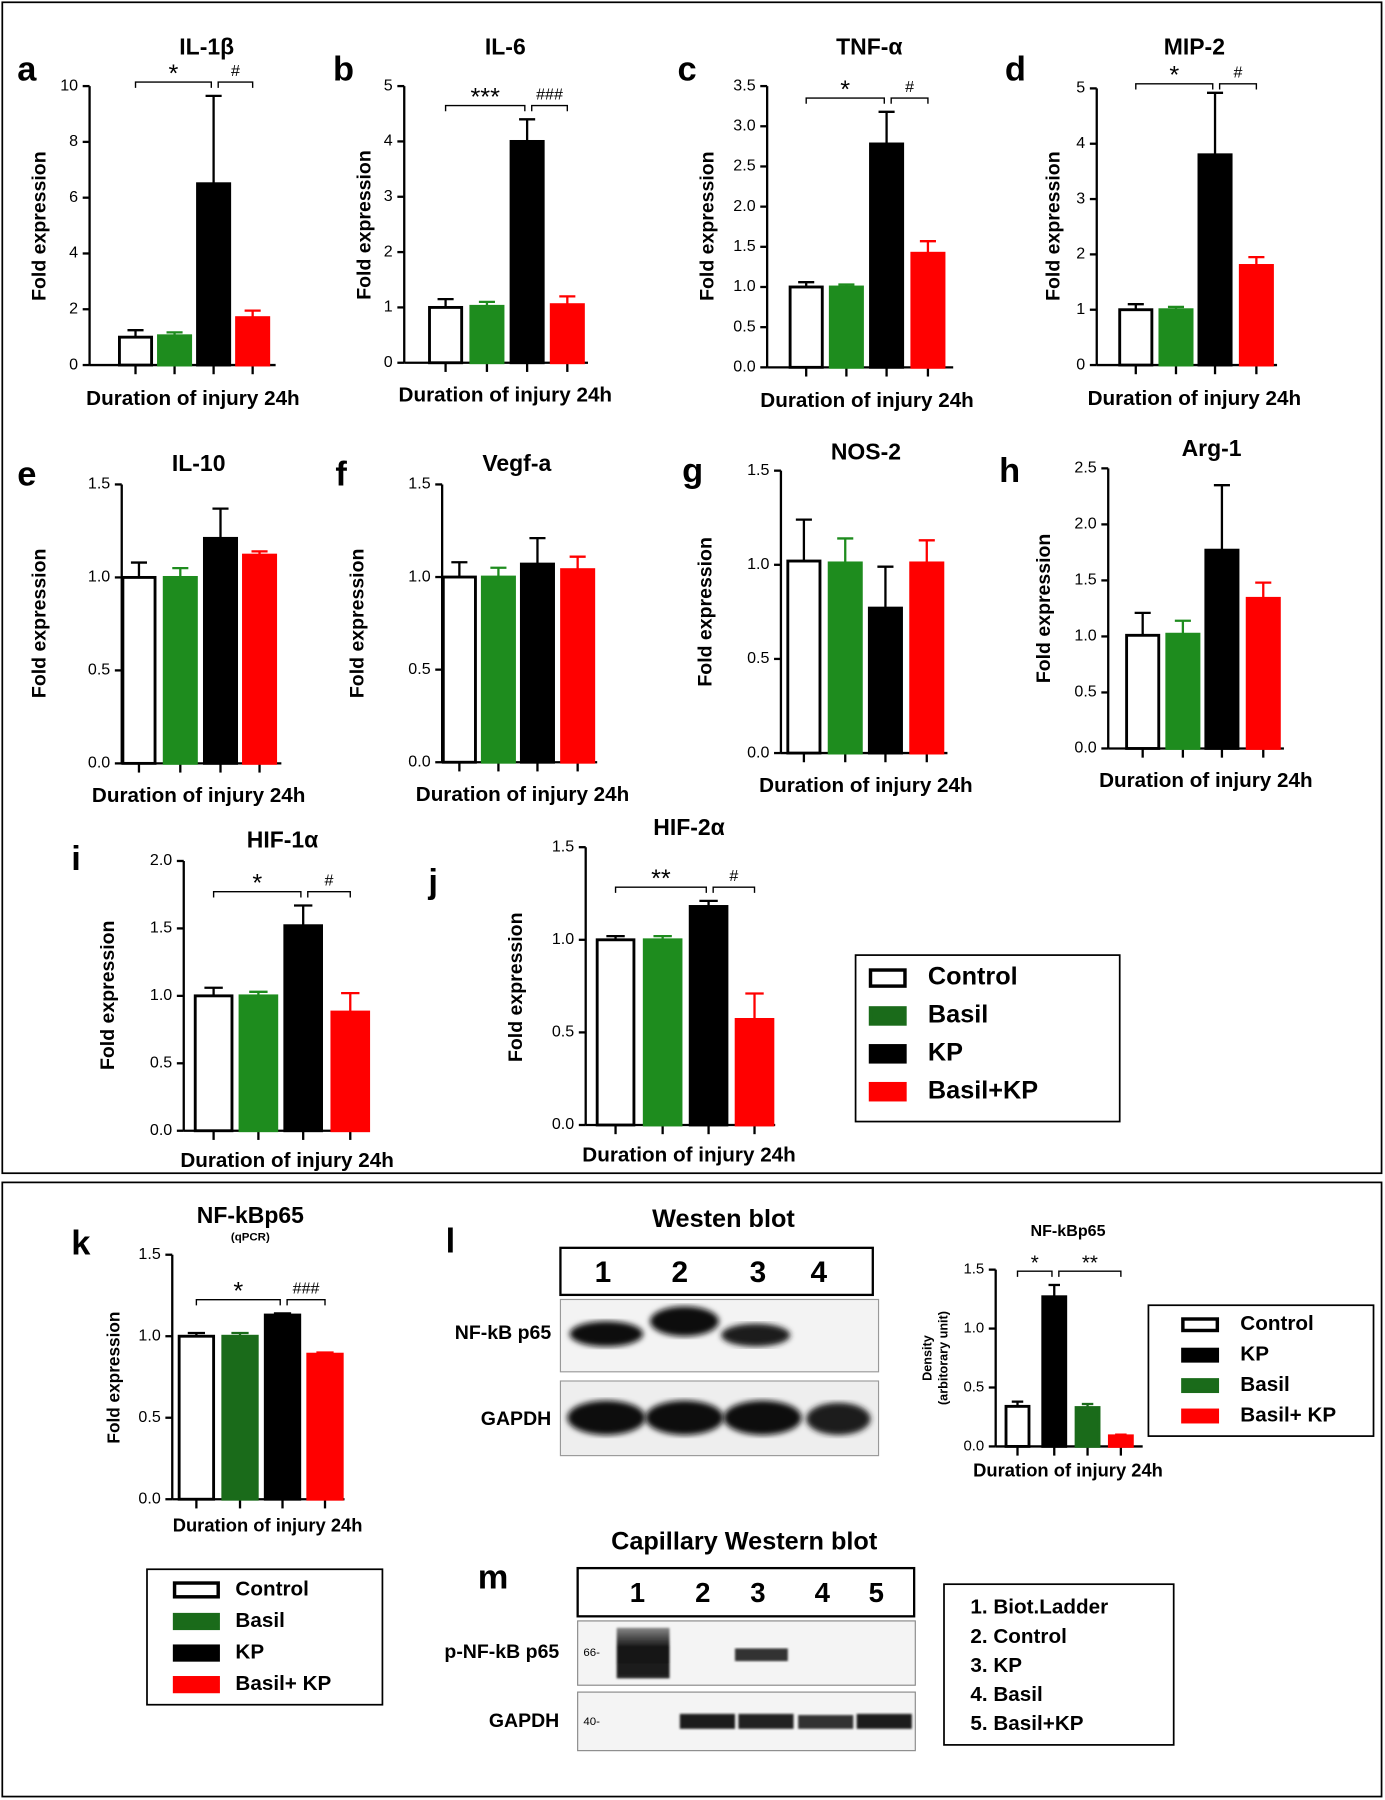  Describe the element at coordinates (983, 1090) in the screenshot. I see `legend-label: Basil+KP` at that location.